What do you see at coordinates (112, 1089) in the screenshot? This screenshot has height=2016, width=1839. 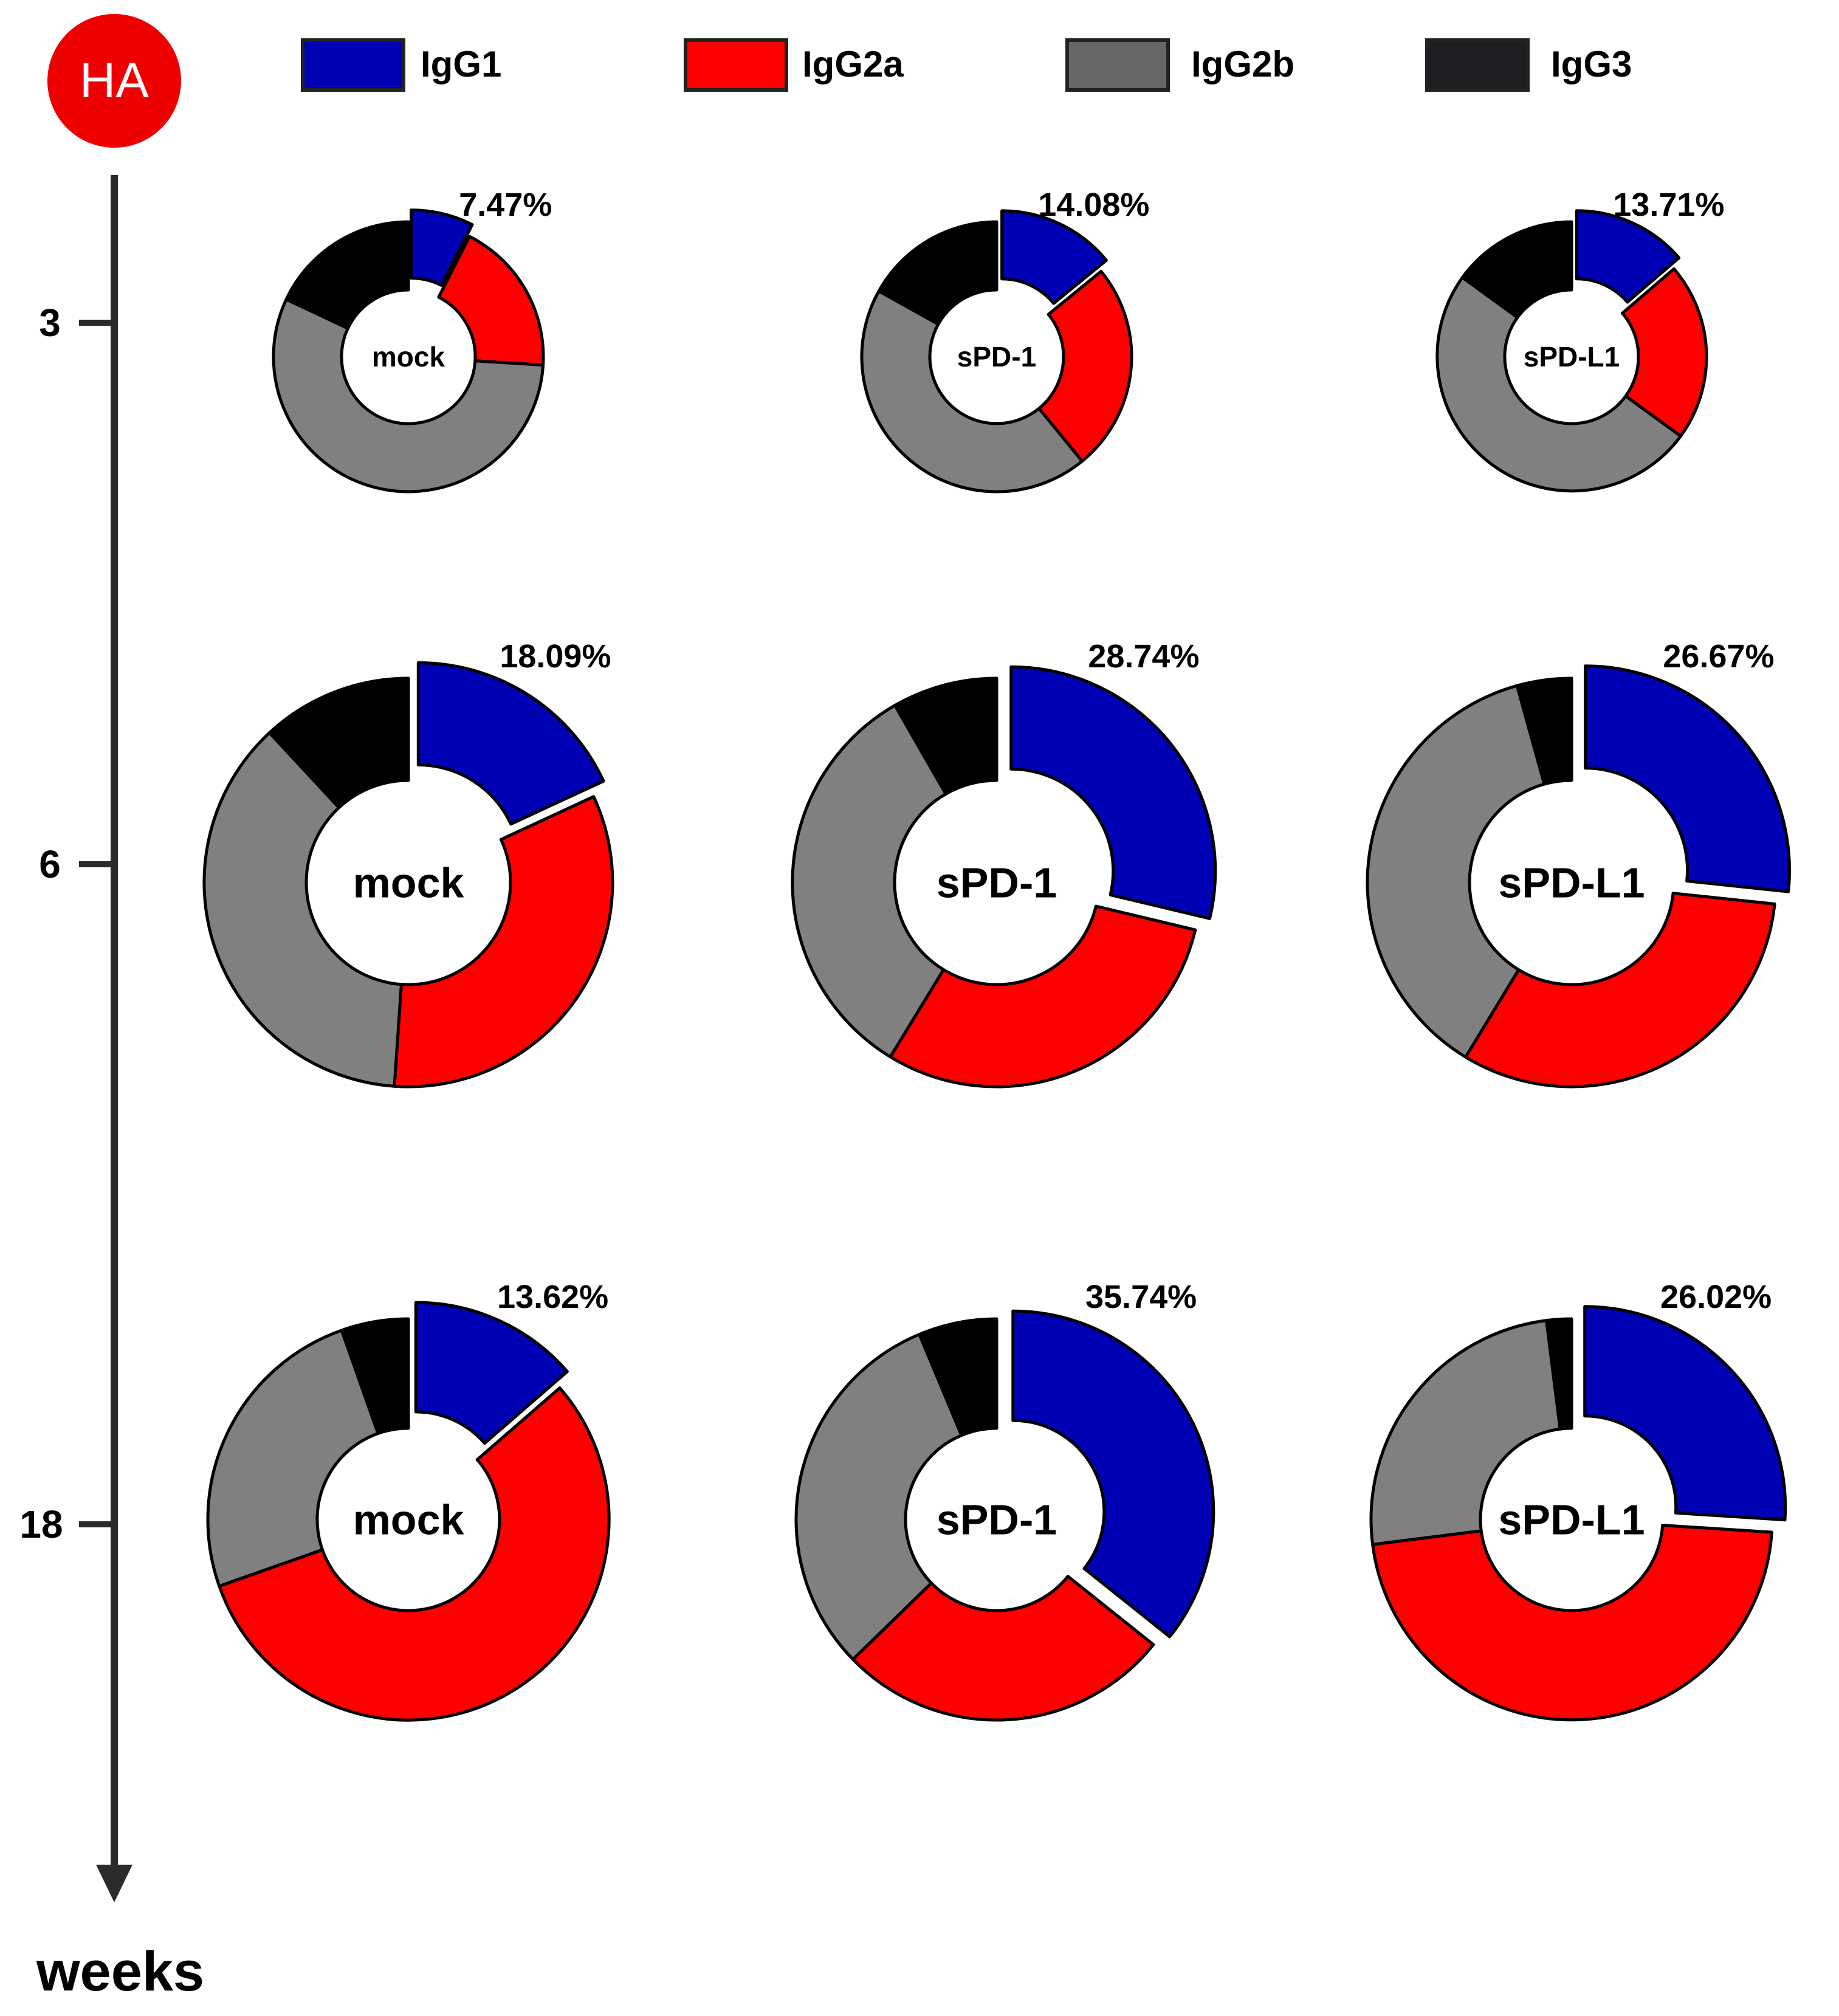 I see `time-axis: 3 6 18 weeks` at bounding box center [112, 1089].